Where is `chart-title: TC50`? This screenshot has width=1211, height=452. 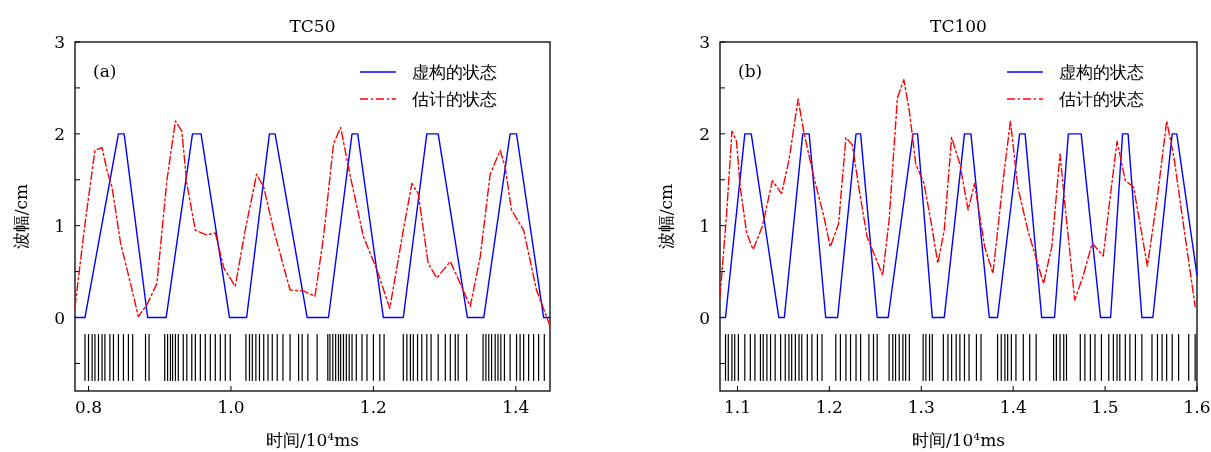 chart-title: TC50 is located at coordinates (312, 26).